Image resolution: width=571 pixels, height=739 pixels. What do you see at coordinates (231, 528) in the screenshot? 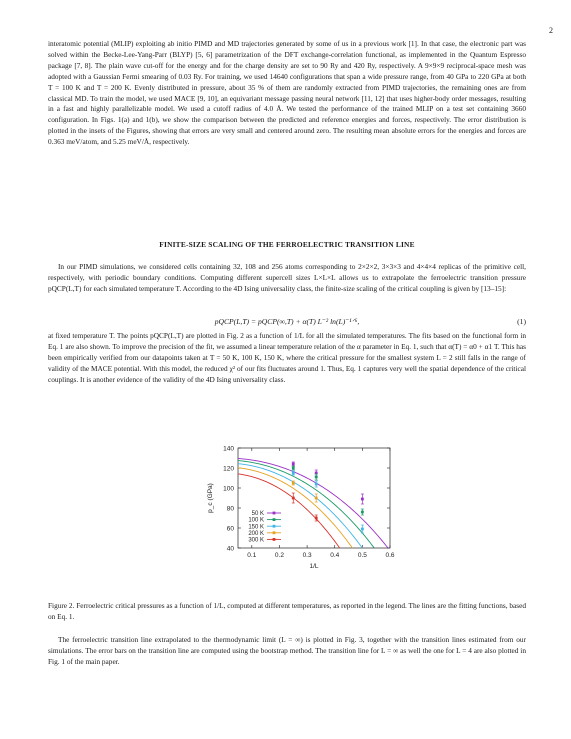
I see `y-tick-label: 60` at bounding box center [231, 528].